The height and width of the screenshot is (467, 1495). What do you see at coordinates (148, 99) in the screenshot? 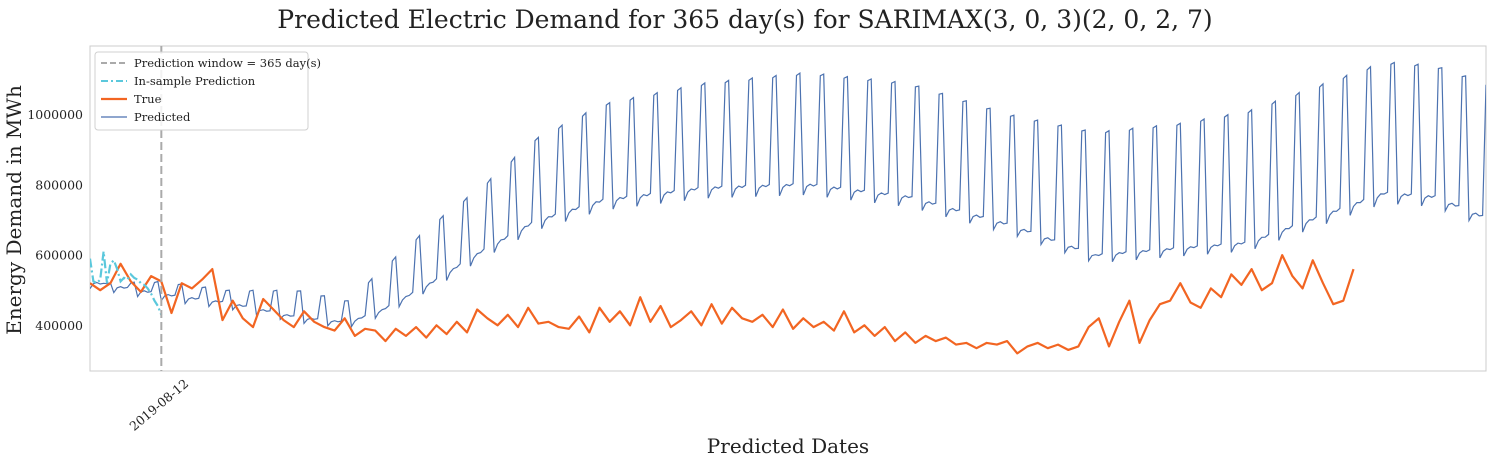
I see `legend-label: True` at bounding box center [148, 99].